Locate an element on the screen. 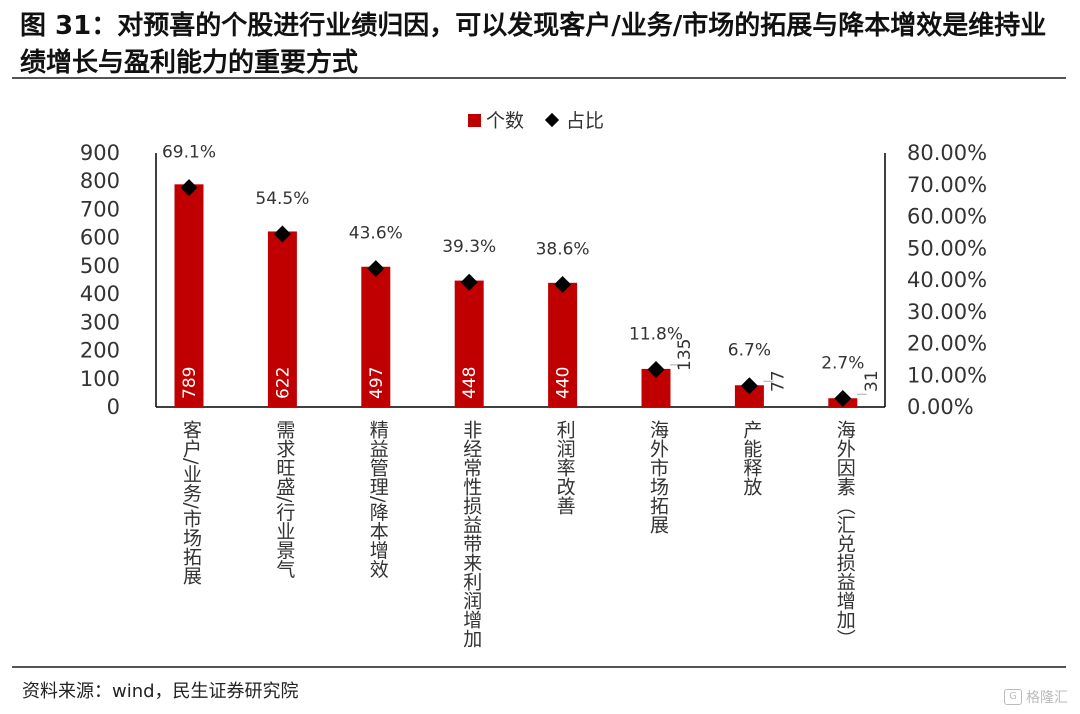 This screenshot has height=714, width=1080. category-label: 海外市场拓展 is located at coordinates (658, 477).